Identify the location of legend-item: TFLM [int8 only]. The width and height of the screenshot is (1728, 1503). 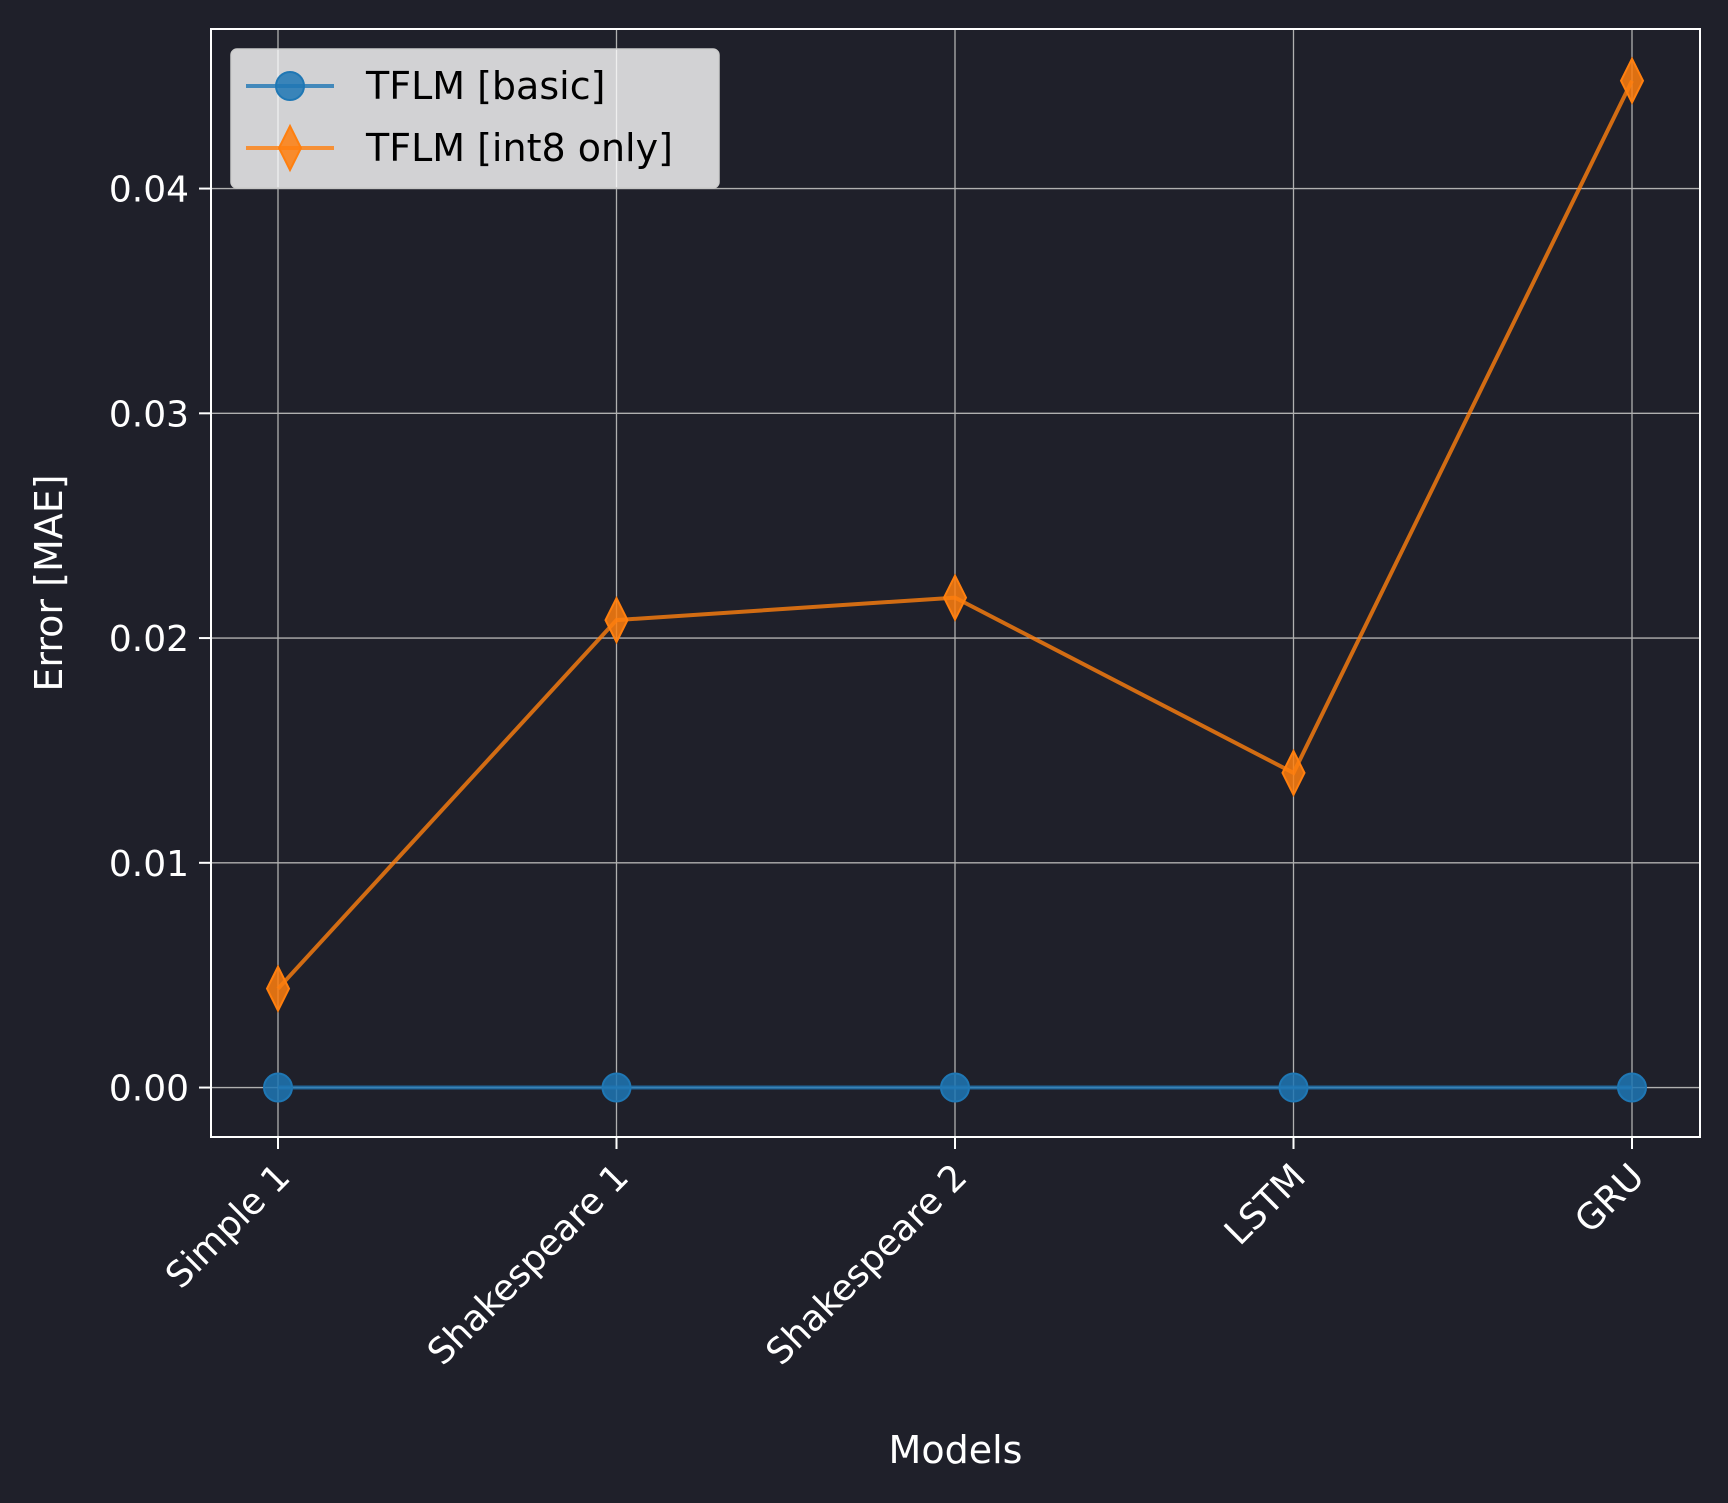
(459, 148).